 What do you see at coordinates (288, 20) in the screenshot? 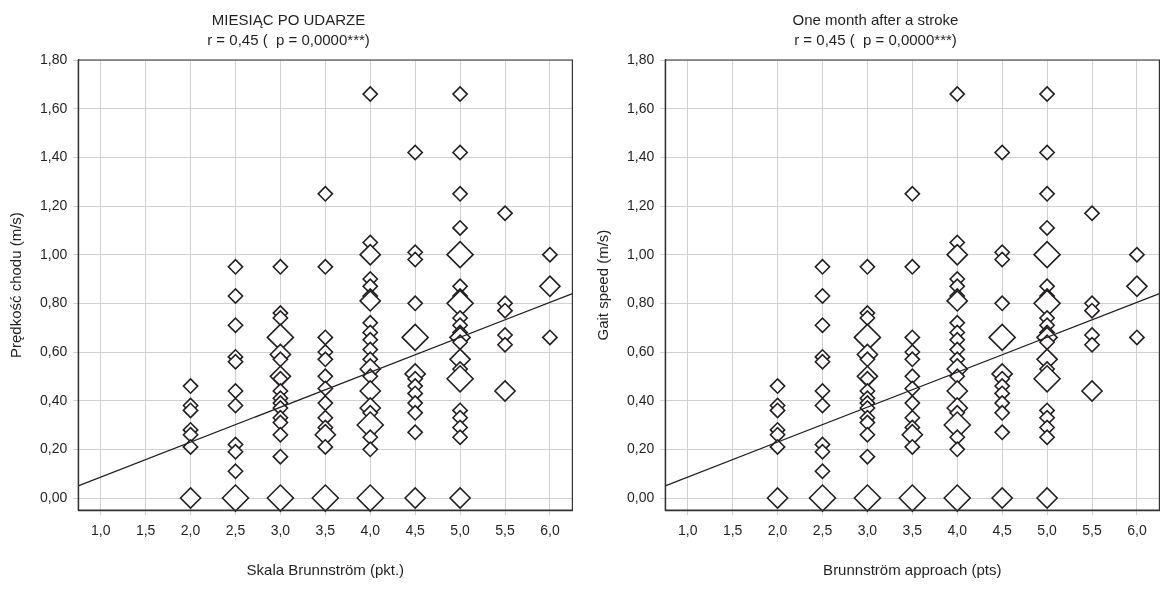
I see `chart-title: MIESIĄC PO UDARZE` at bounding box center [288, 20].